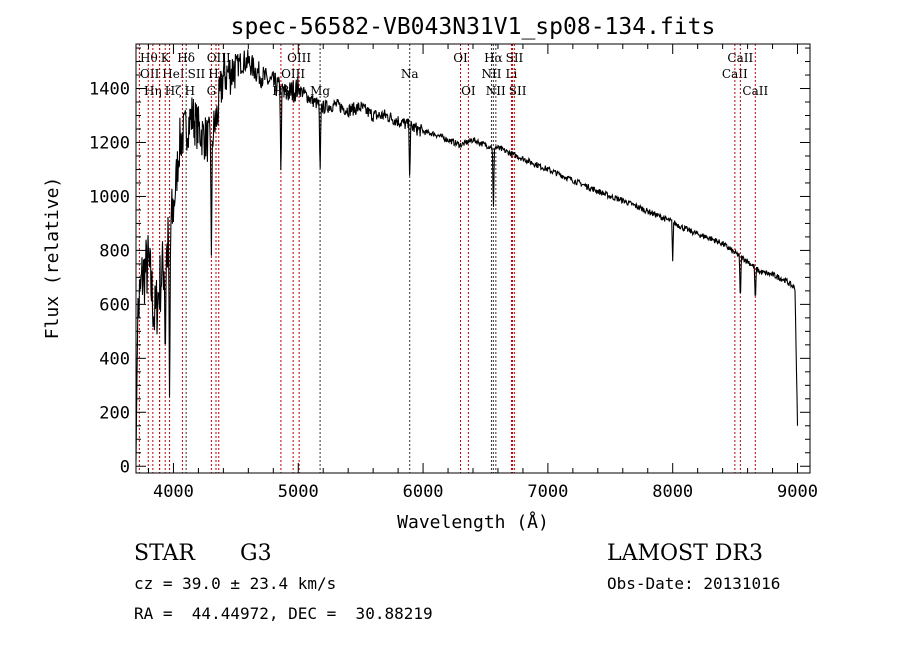 The width and height of the screenshot is (900, 649). What do you see at coordinates (235, 583) in the screenshot?
I see `redshift-info: cz = 39.0 ± 23.4 km/s` at bounding box center [235, 583].